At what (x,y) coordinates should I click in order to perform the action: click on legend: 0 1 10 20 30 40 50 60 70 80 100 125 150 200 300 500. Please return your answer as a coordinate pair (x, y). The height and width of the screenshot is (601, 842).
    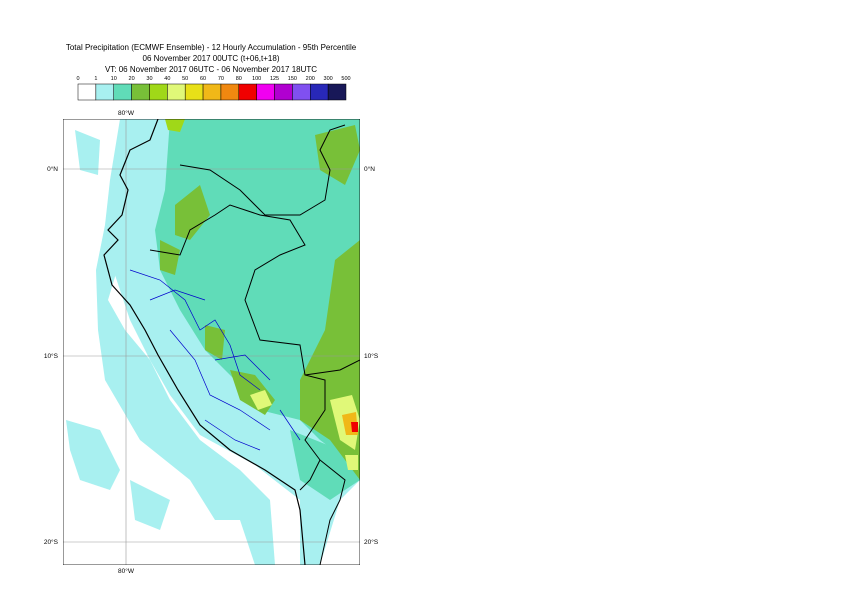
    Looking at the image, I should click on (213, 88).